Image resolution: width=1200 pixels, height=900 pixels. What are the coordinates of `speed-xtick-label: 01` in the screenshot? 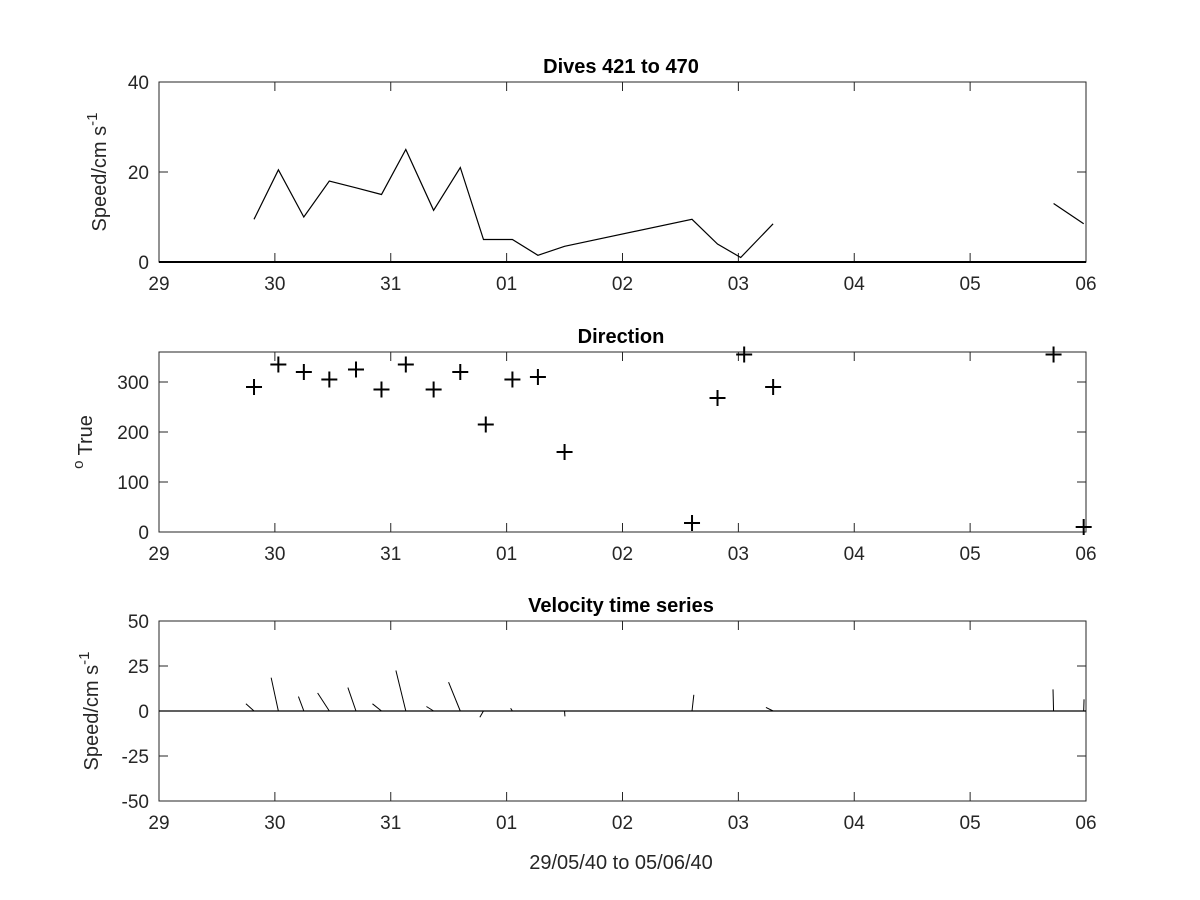 It's located at (506, 284).